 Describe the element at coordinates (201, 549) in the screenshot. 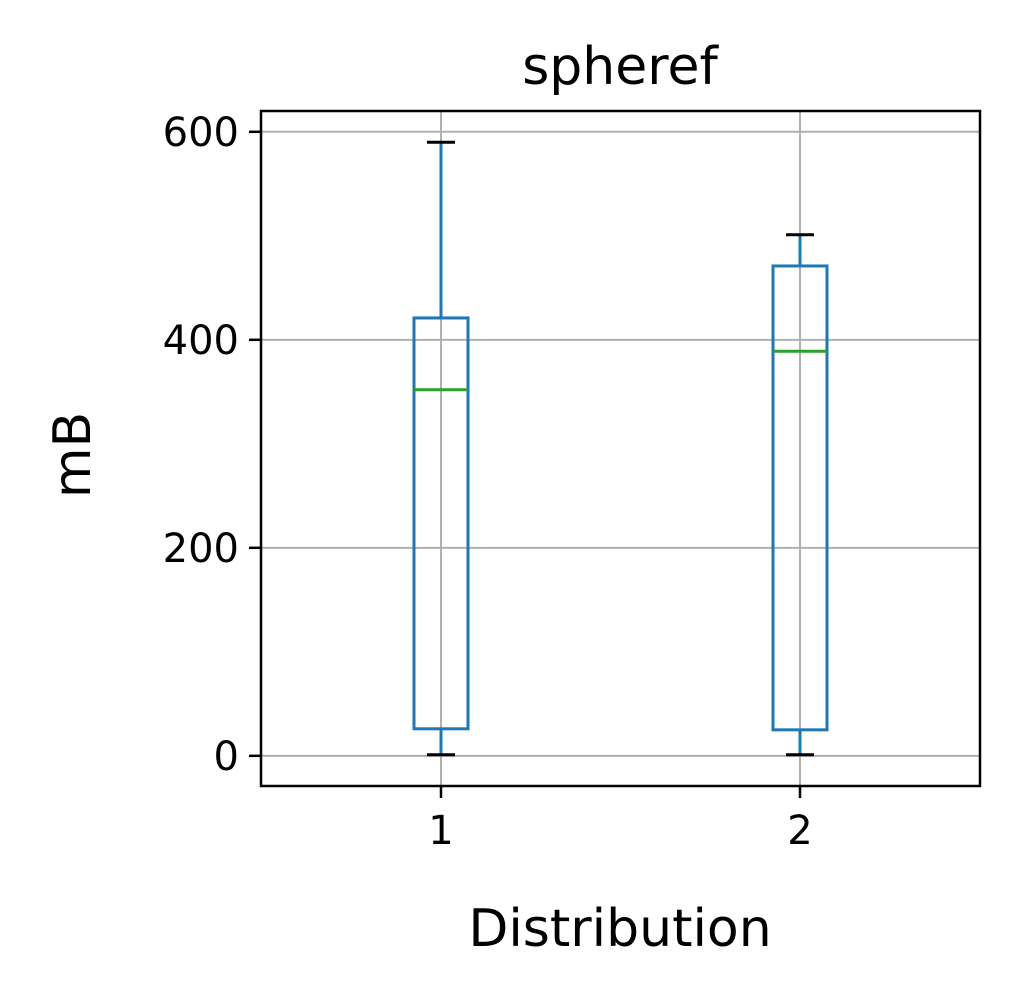

I see `y-tick-label: 200` at that location.